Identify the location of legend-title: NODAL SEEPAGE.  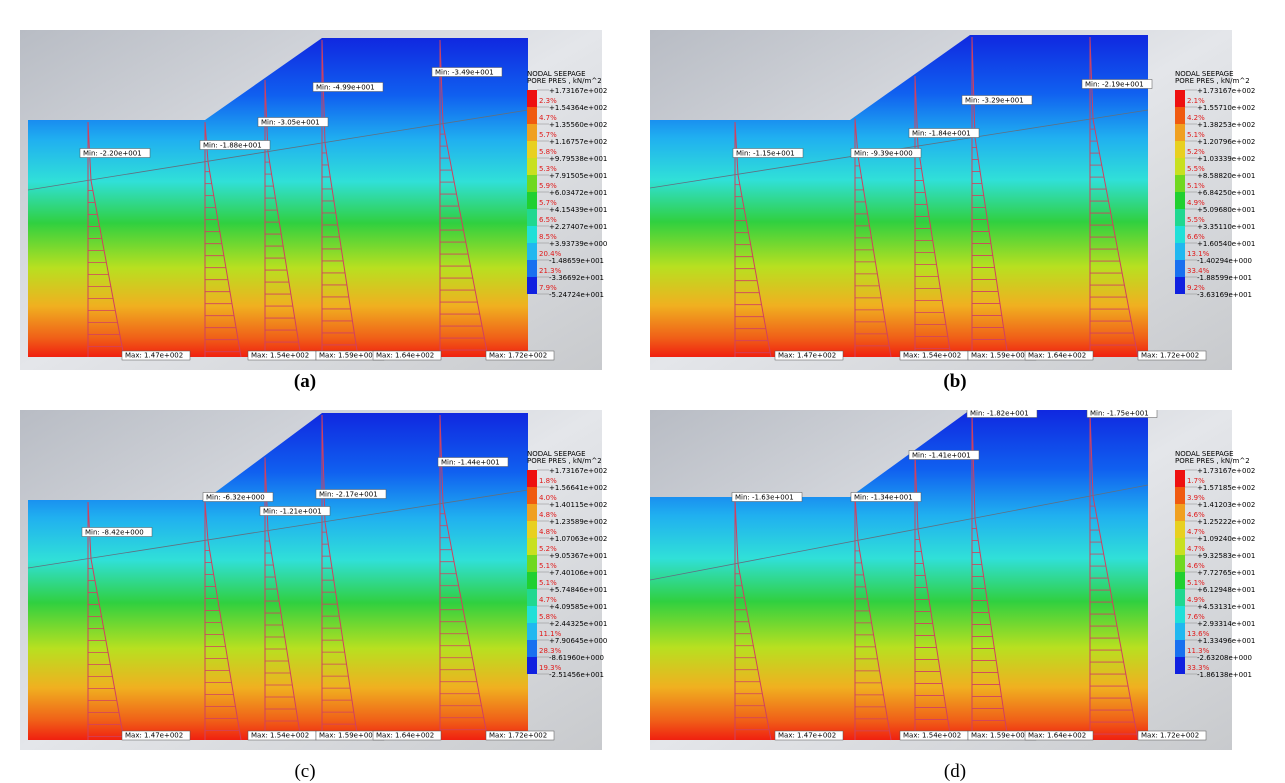
(556, 454).